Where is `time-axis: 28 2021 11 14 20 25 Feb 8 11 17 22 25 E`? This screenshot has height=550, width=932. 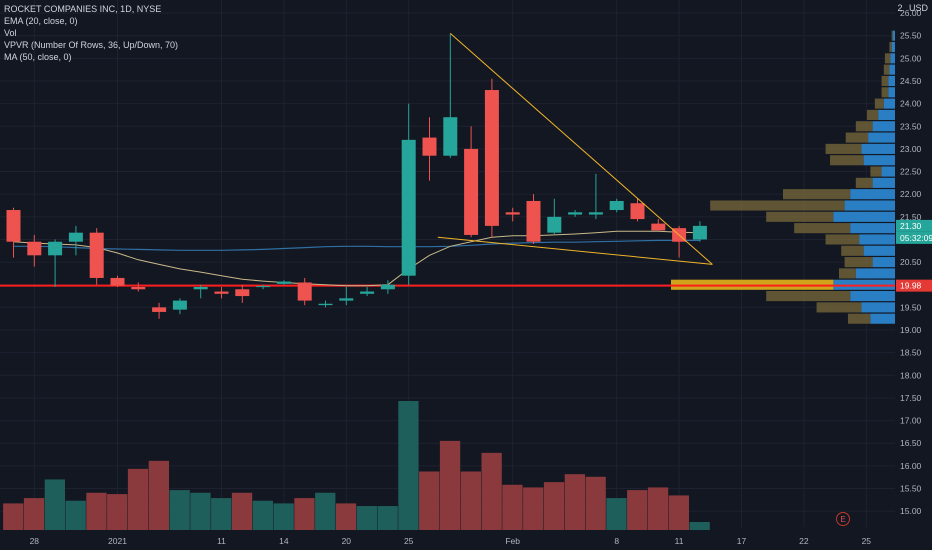
time-axis: 28 2021 11 14 20 25 Feb 8 11 17 22 25 E is located at coordinates (451, 529).